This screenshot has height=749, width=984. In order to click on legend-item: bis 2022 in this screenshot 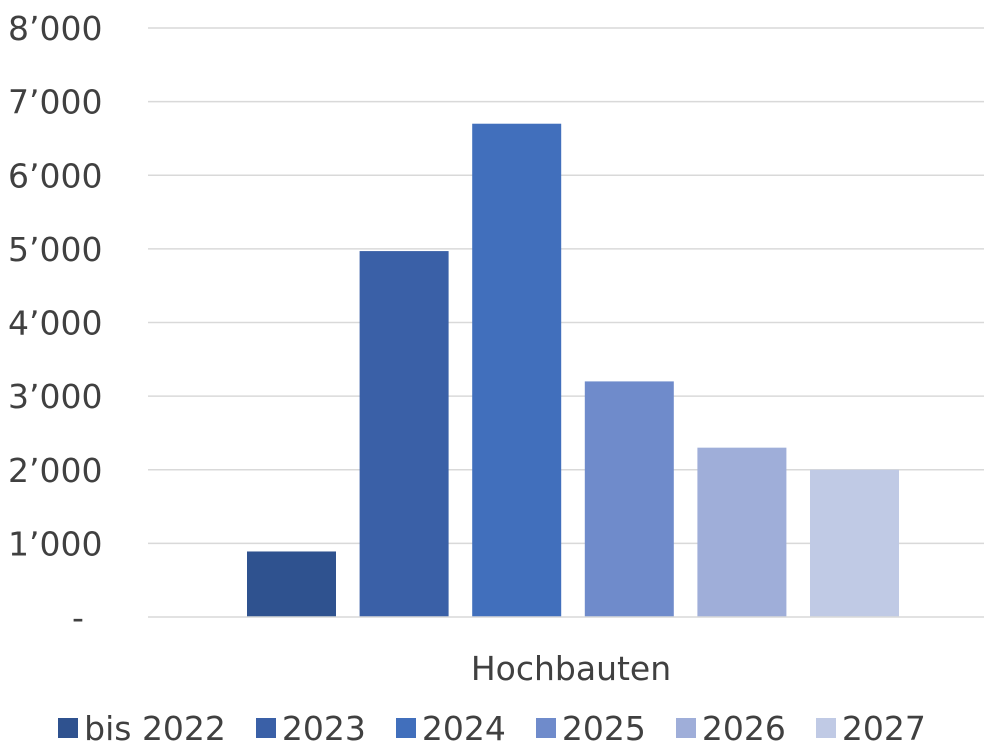, I will do `click(142, 728)`.